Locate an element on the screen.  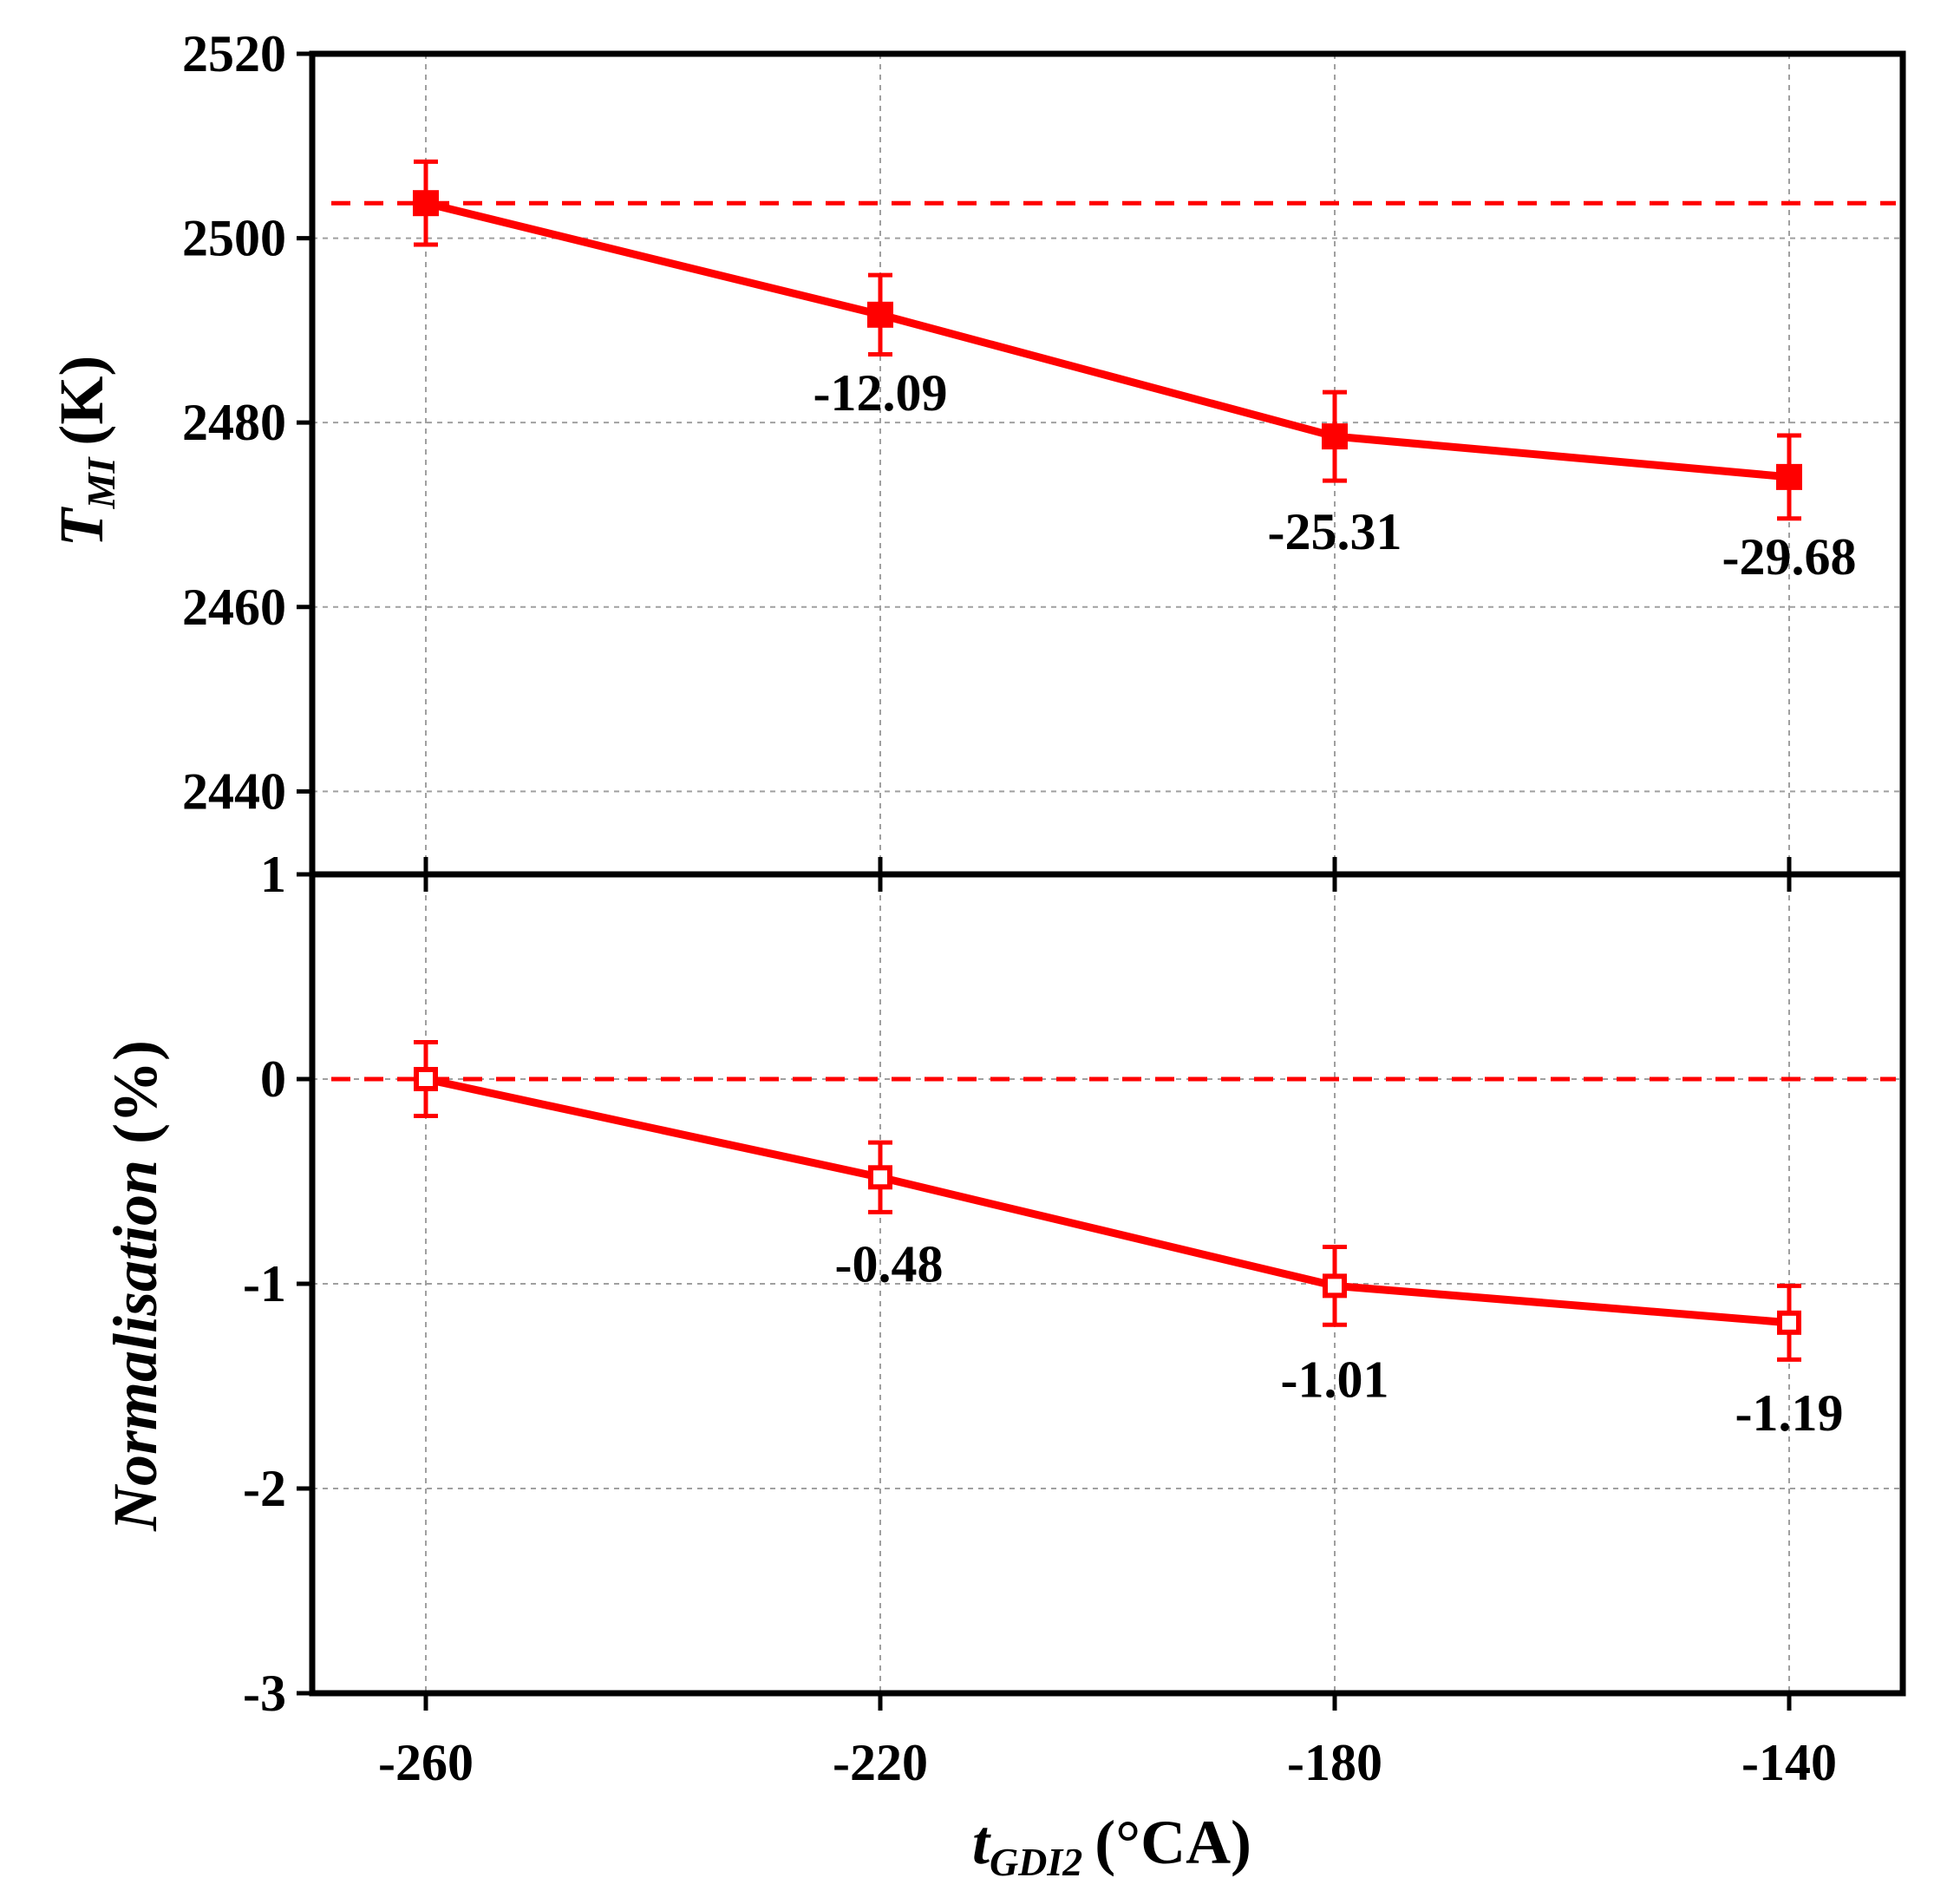
bottom-ytick-label-4: 1 is located at coordinates (273, 874).